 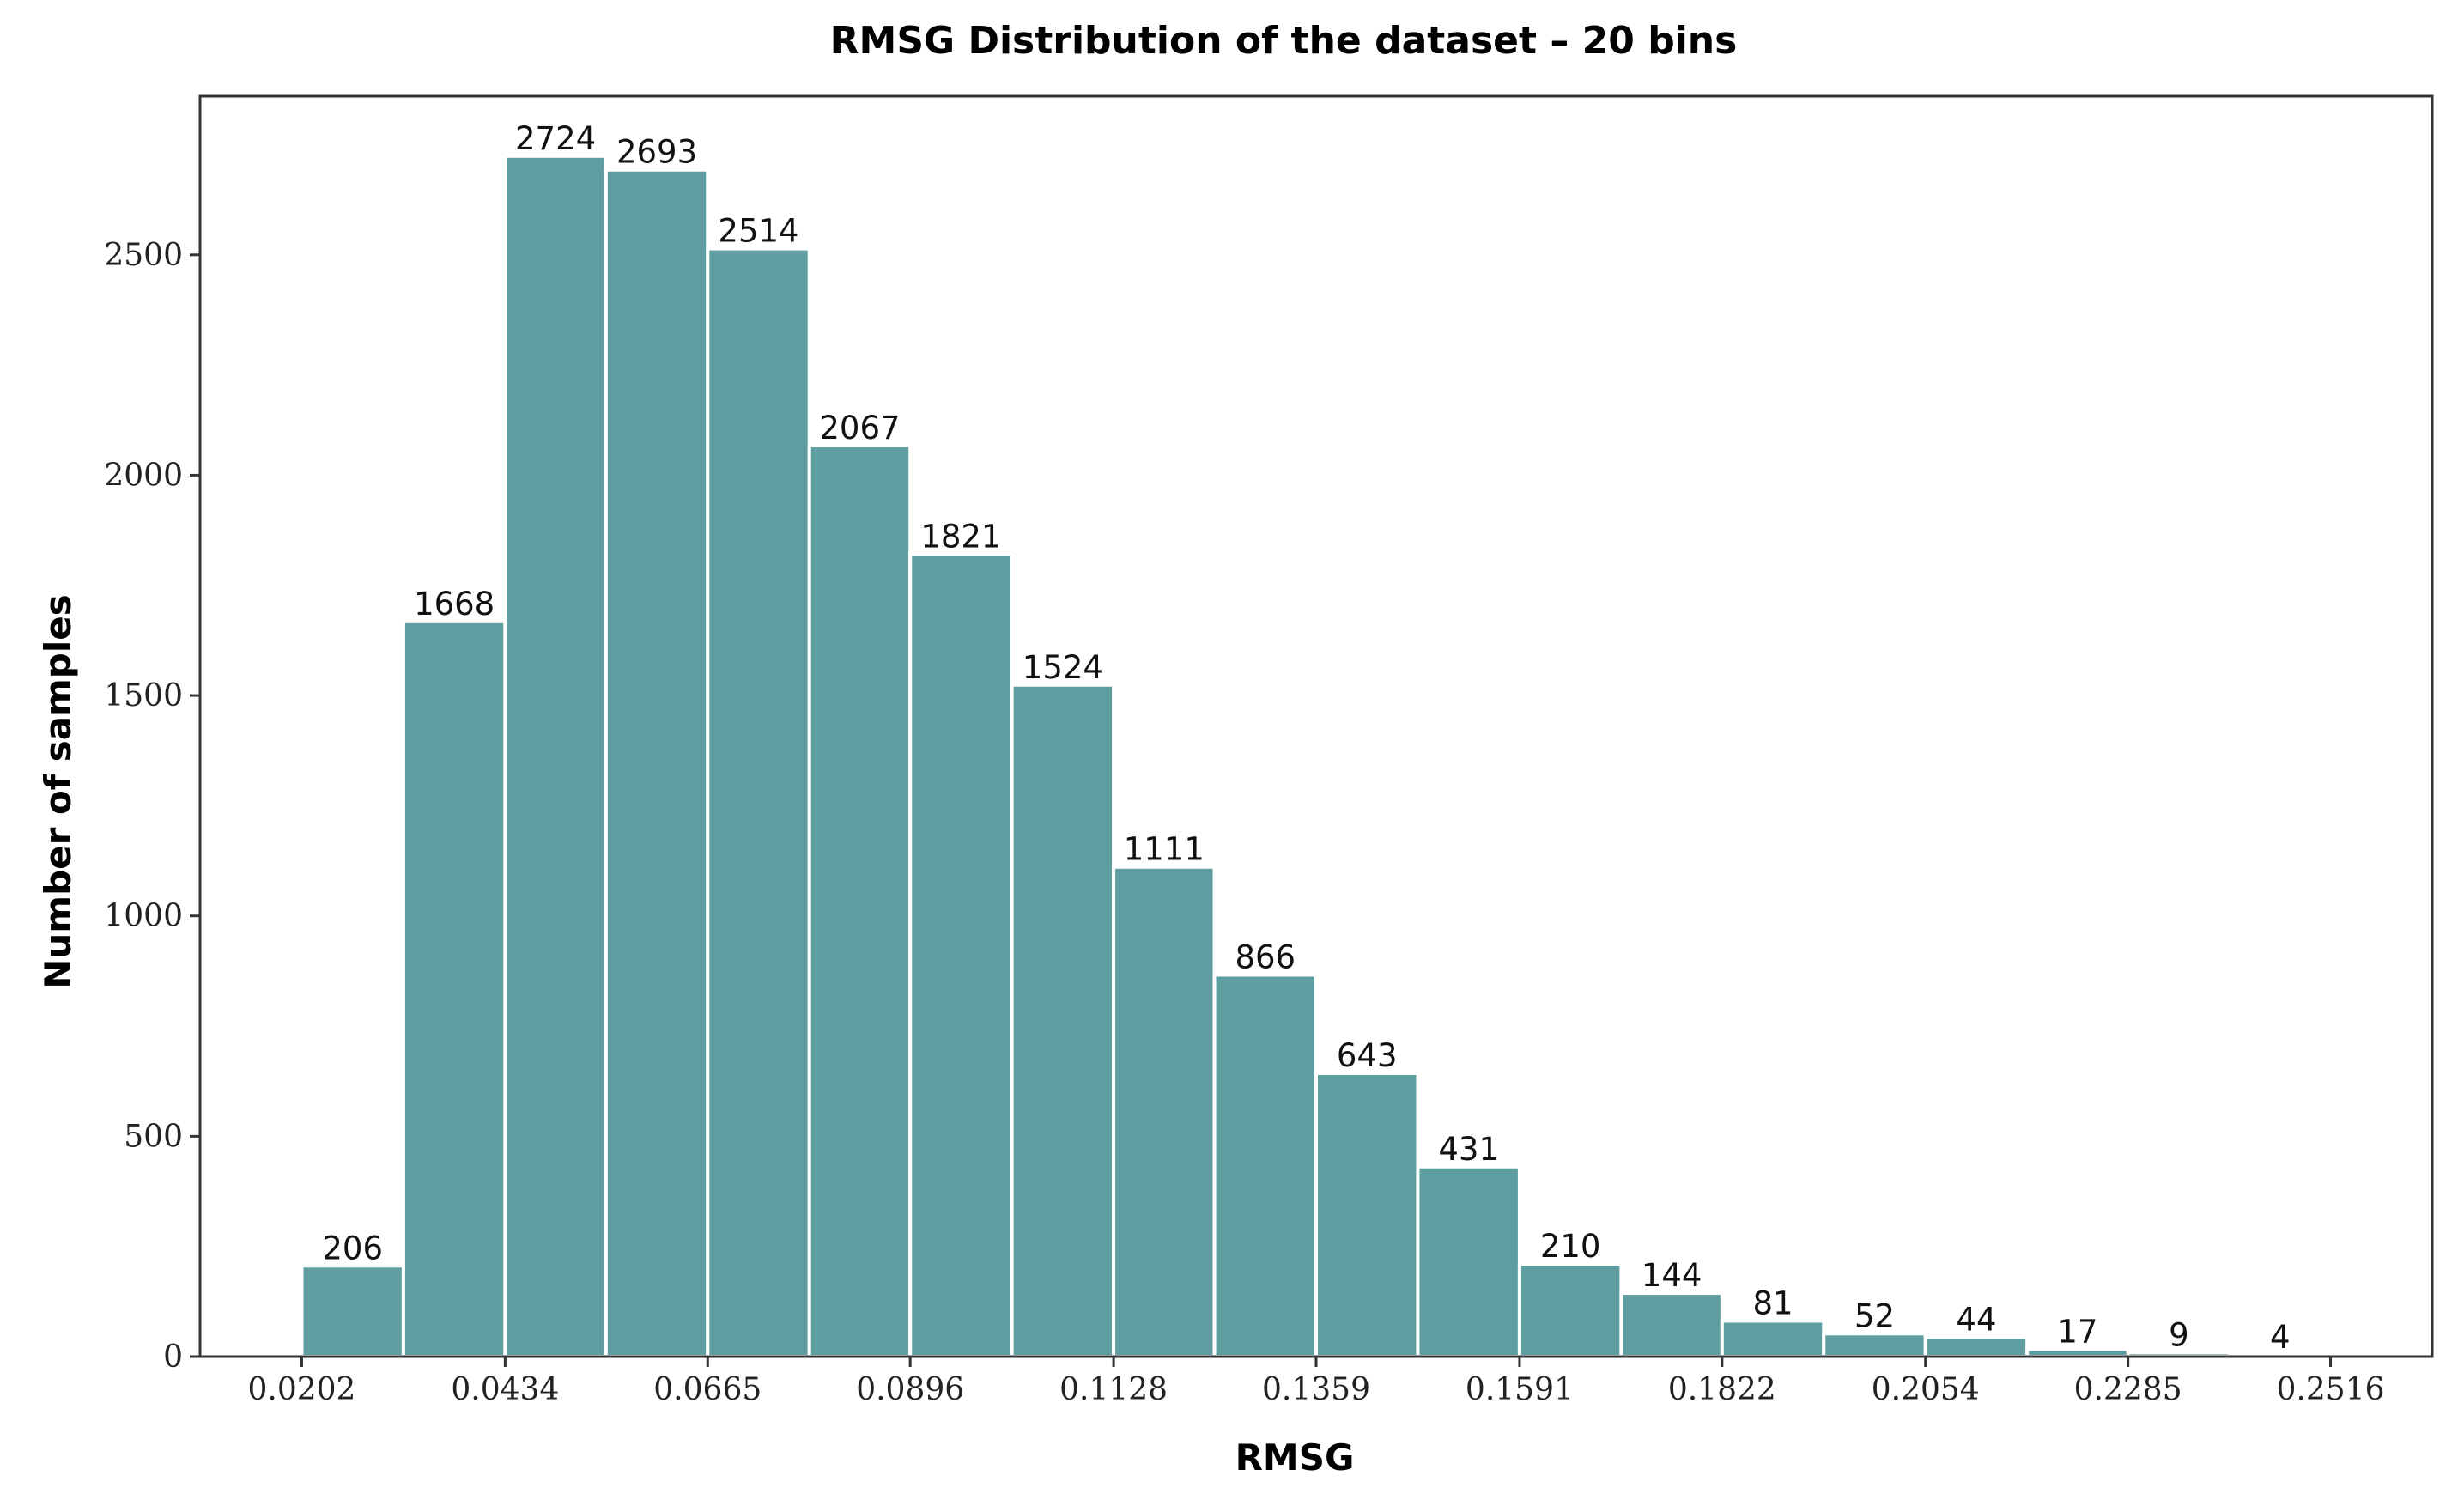 What do you see at coordinates (859, 428) in the screenshot?
I see `bar-value-label: 2067` at bounding box center [859, 428].